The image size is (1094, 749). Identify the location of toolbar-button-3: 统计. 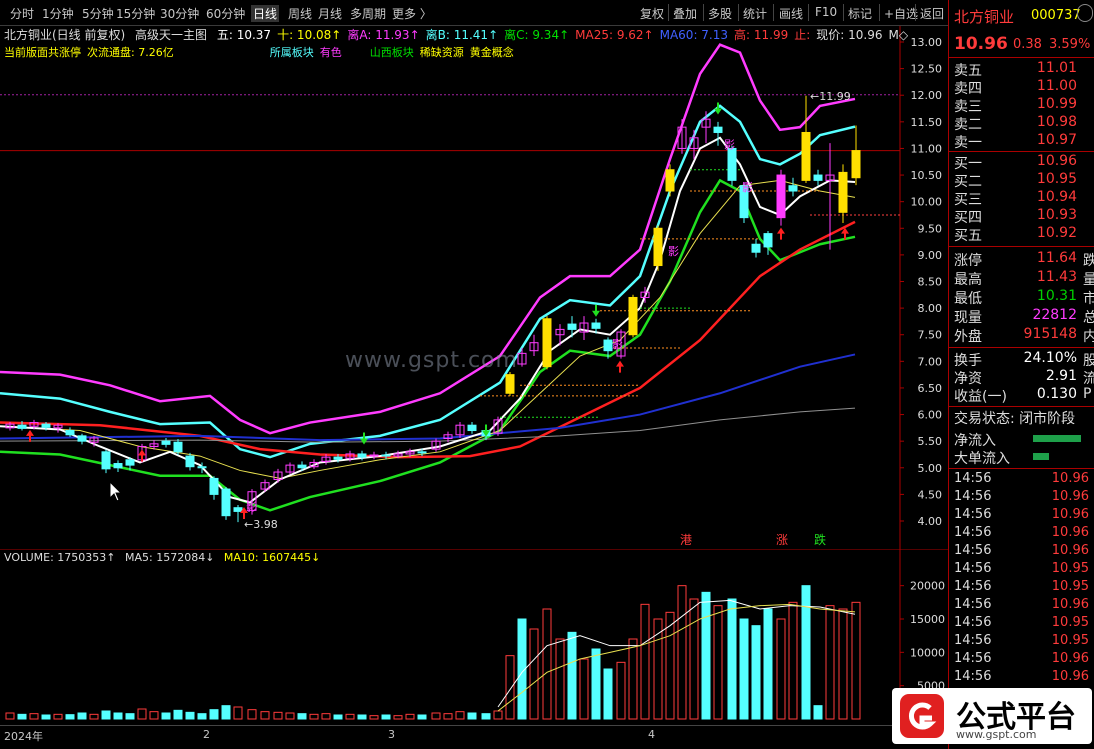
(755, 14).